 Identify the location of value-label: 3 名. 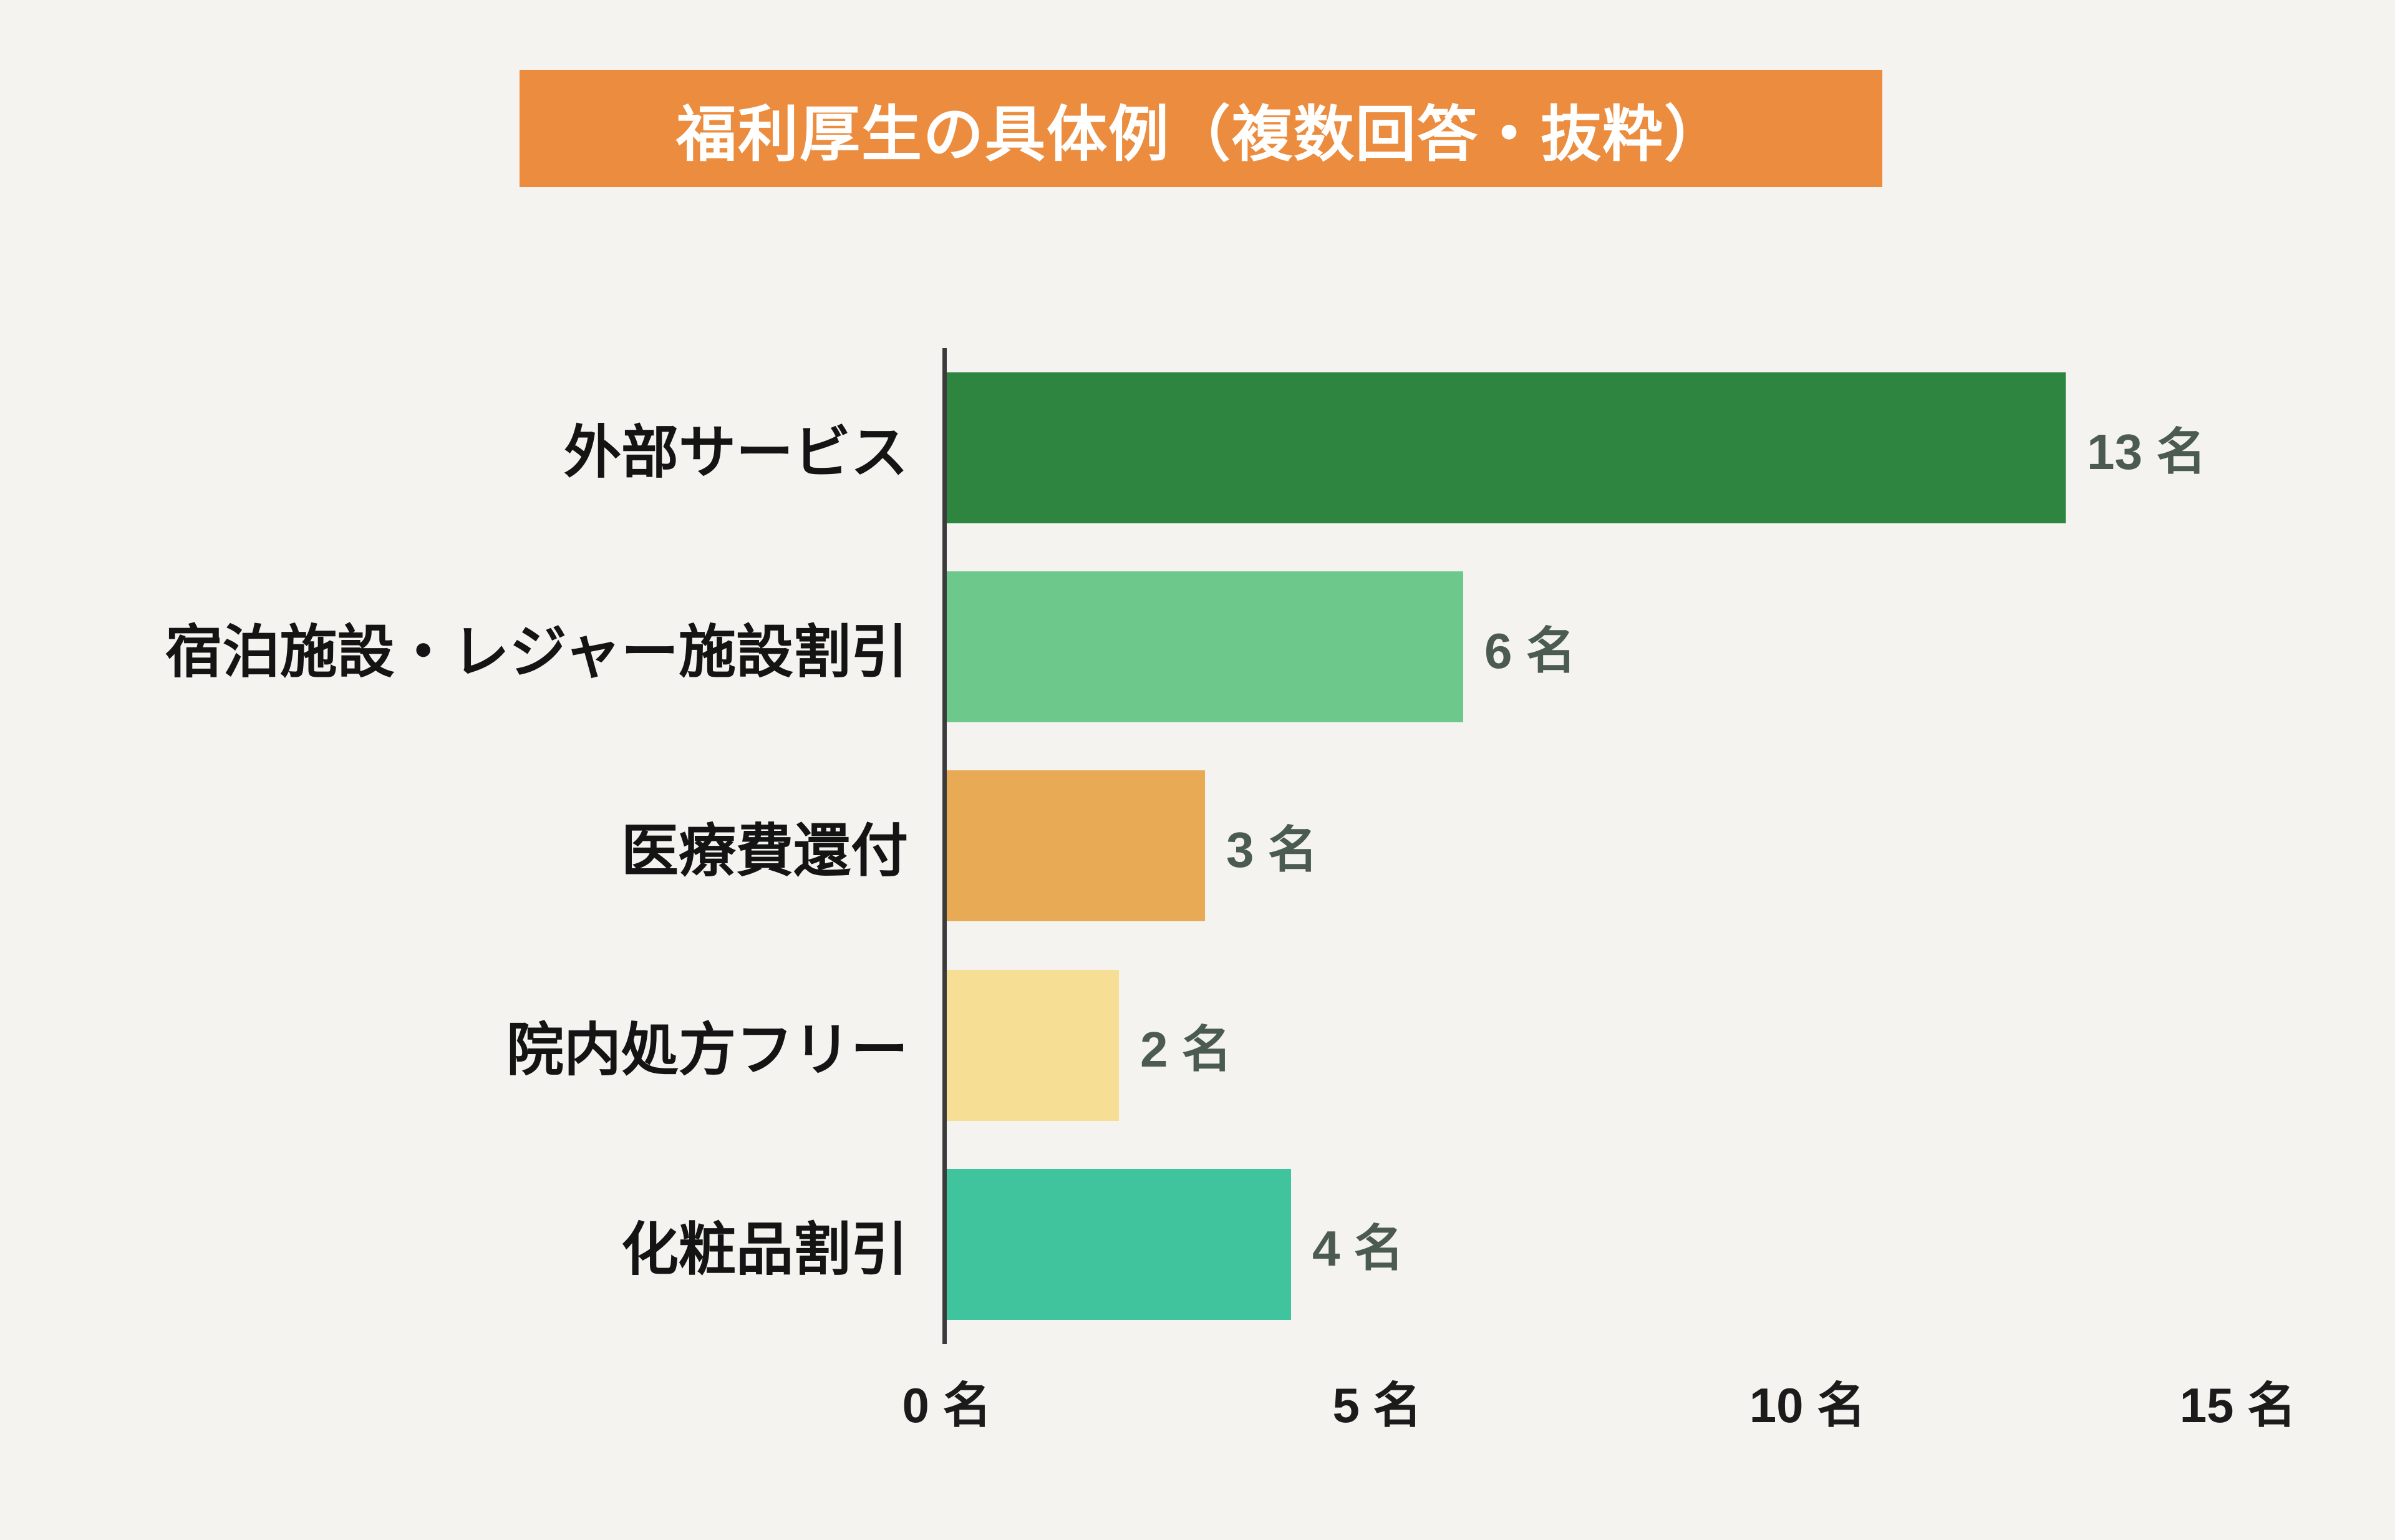
(1272, 850).